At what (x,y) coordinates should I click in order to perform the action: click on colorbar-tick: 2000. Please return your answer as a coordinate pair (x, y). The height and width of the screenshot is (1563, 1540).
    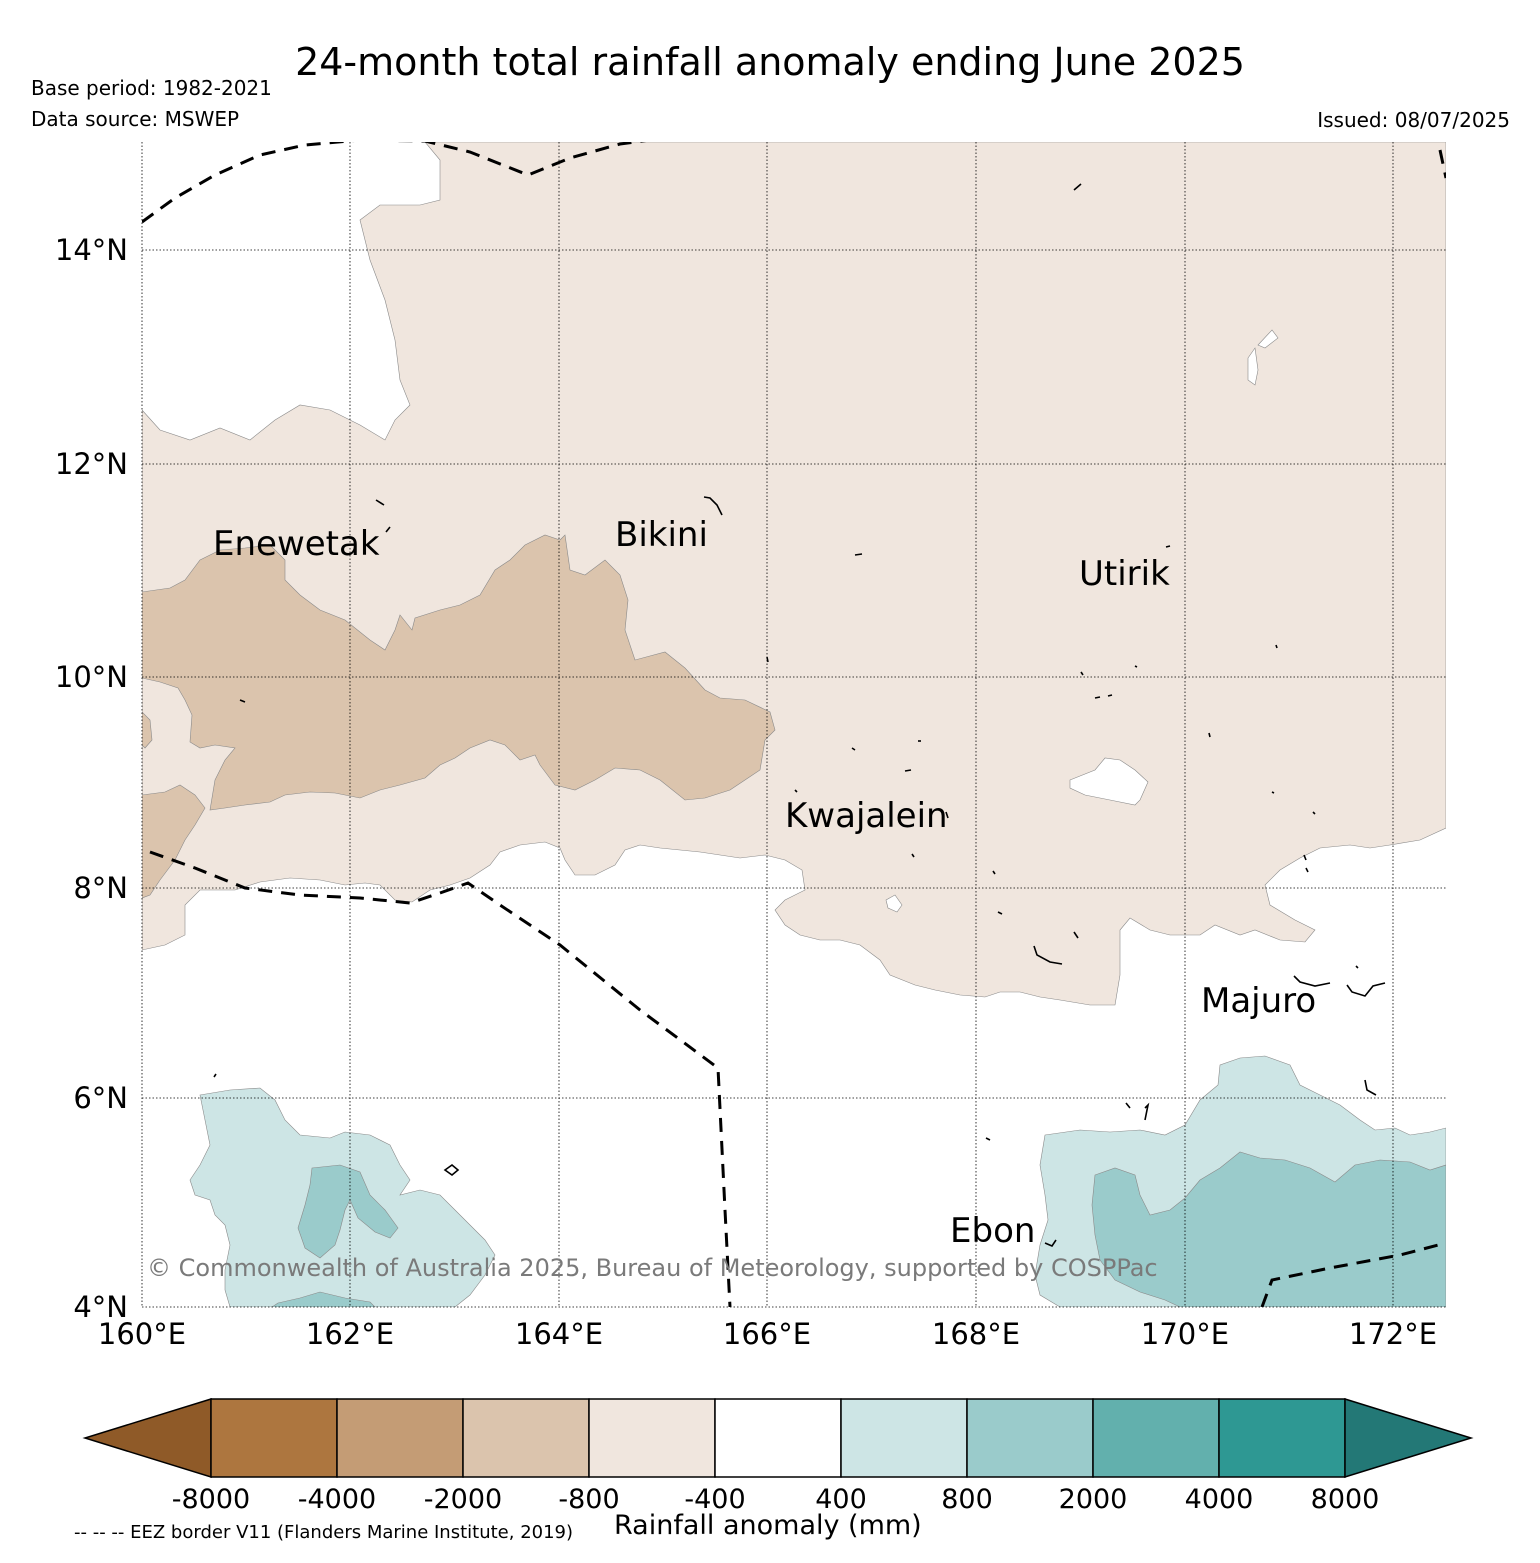
    Looking at the image, I should click on (1093, 1499).